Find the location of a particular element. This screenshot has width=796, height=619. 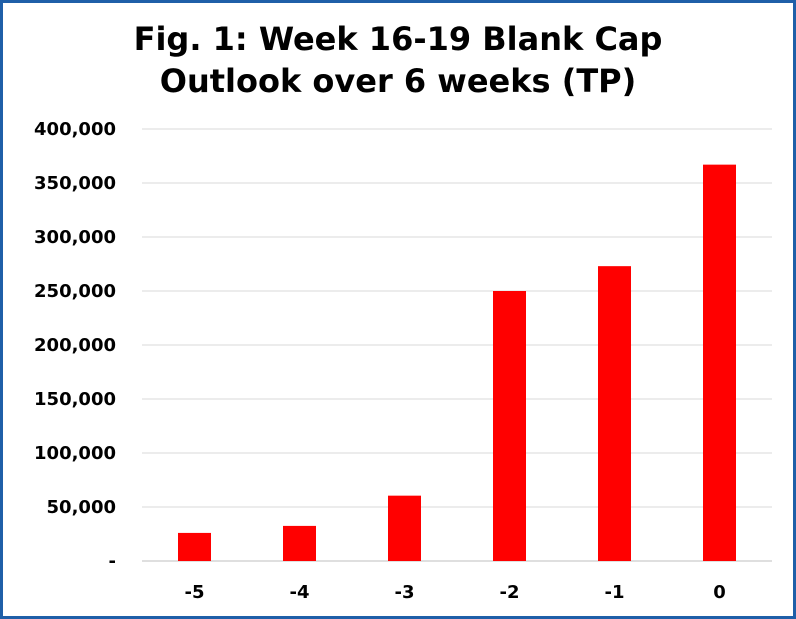

y-tick-label: 150,000 is located at coordinates (75, 399).